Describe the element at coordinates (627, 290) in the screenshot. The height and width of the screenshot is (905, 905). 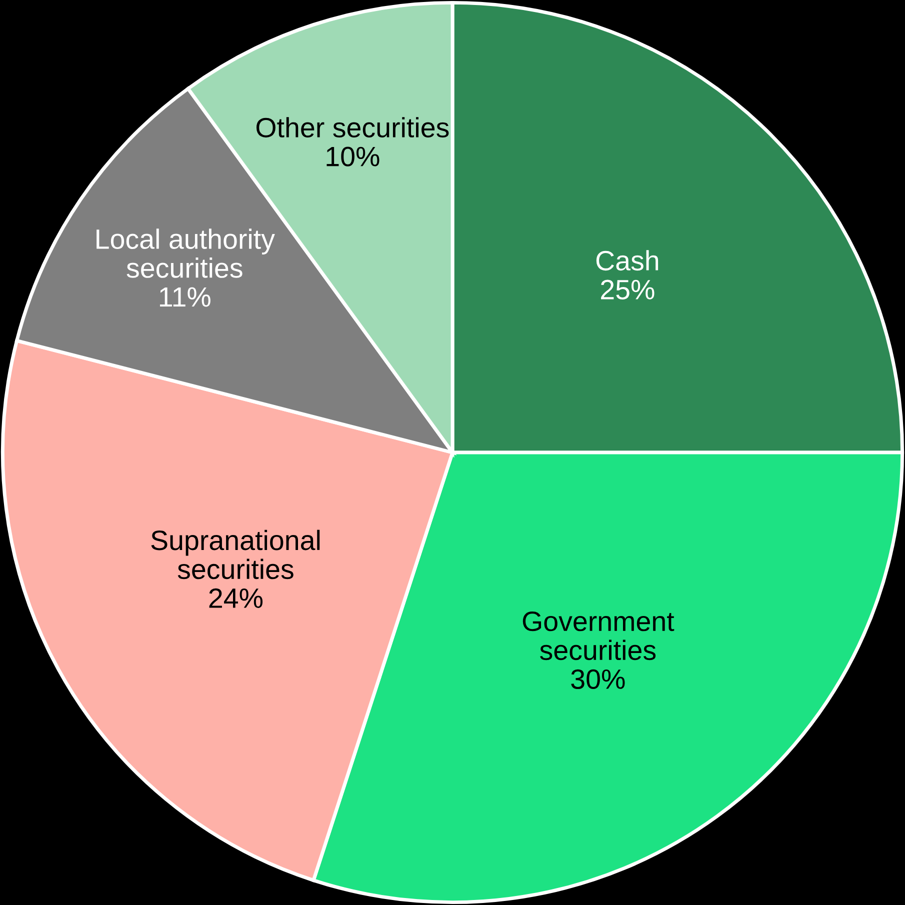
I see `data-label: 25%` at that location.